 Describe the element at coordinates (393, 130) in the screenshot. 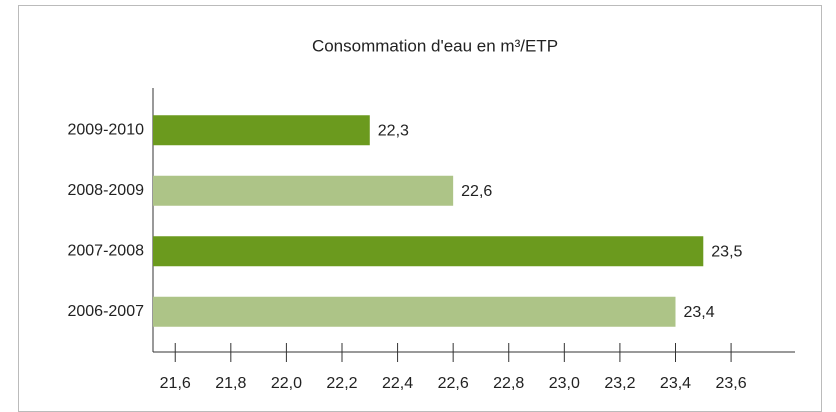

I see `value-label: 22,3` at that location.